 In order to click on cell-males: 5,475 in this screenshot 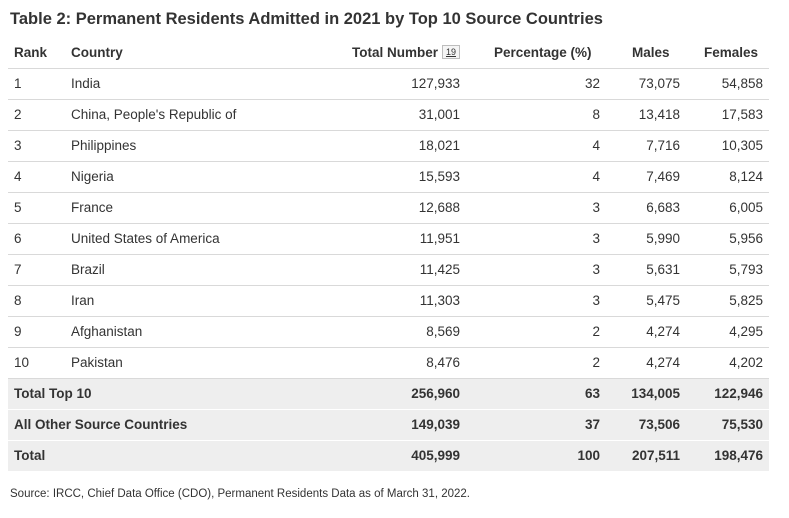, I will do `click(646, 301)`.